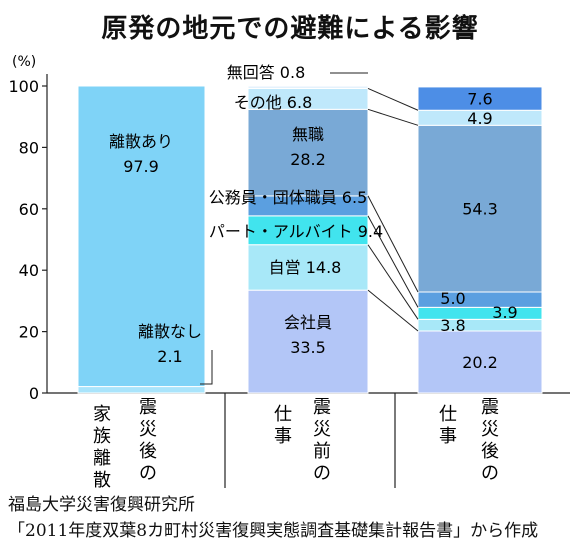  Describe the element at coordinates (23, 86) in the screenshot. I see `y-tick-label: 100` at that location.